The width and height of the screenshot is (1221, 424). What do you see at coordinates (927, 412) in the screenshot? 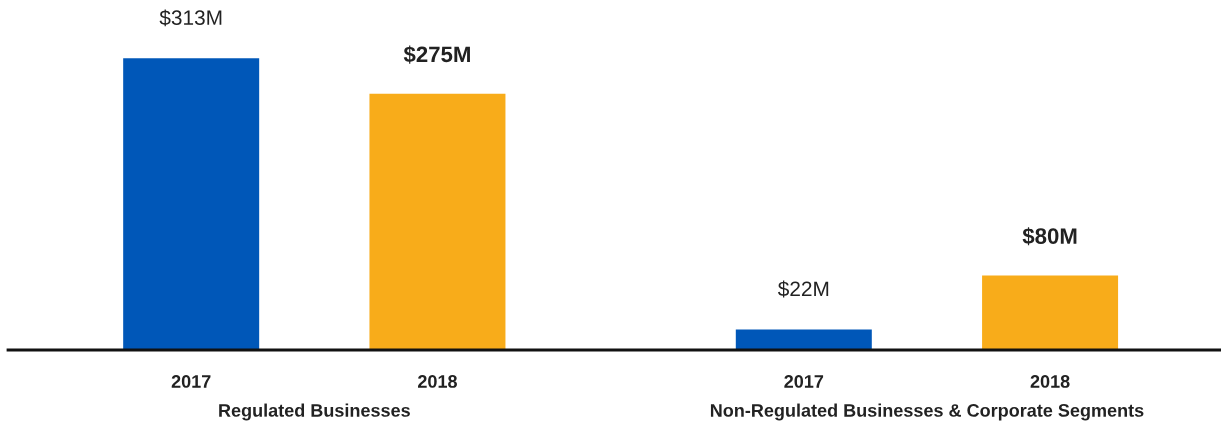
I see `x-tick-label: Non-Regulated Businesses & Corporate Segments` at bounding box center [927, 412].